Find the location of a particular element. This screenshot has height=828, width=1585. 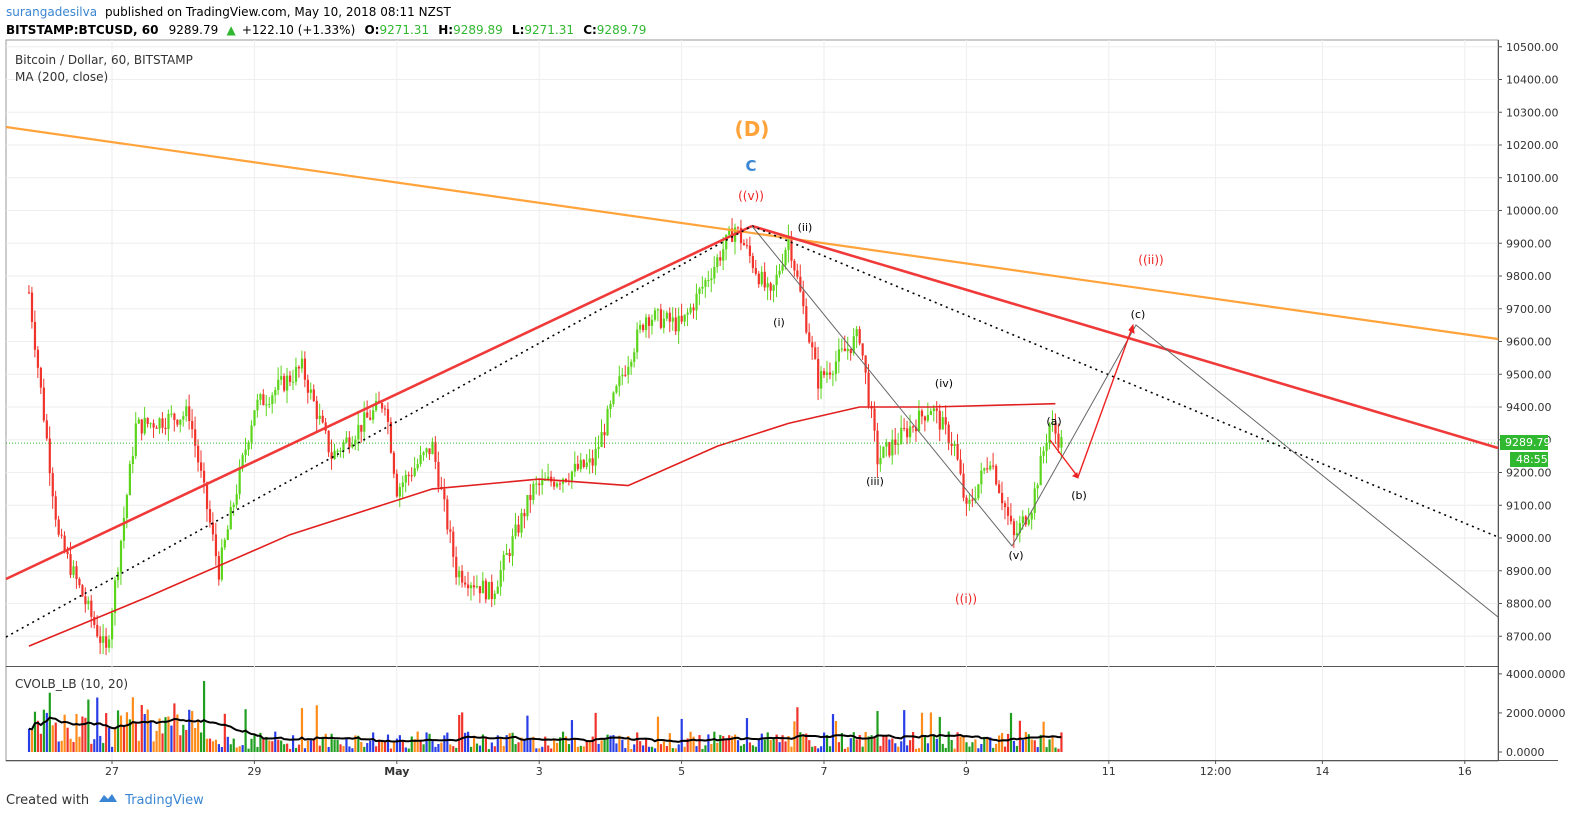

price-tick-label: 10500.00 is located at coordinates (1532, 47).